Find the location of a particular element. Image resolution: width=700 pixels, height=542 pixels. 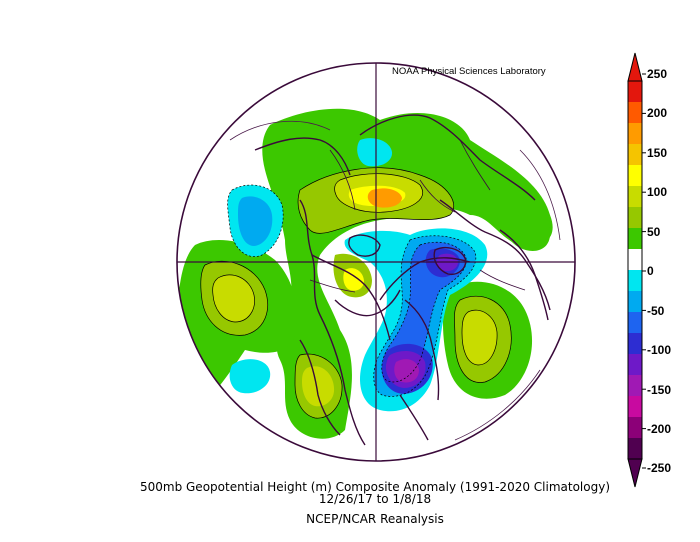

colorbar-tick-label: -200 is located at coordinates (659, 429).